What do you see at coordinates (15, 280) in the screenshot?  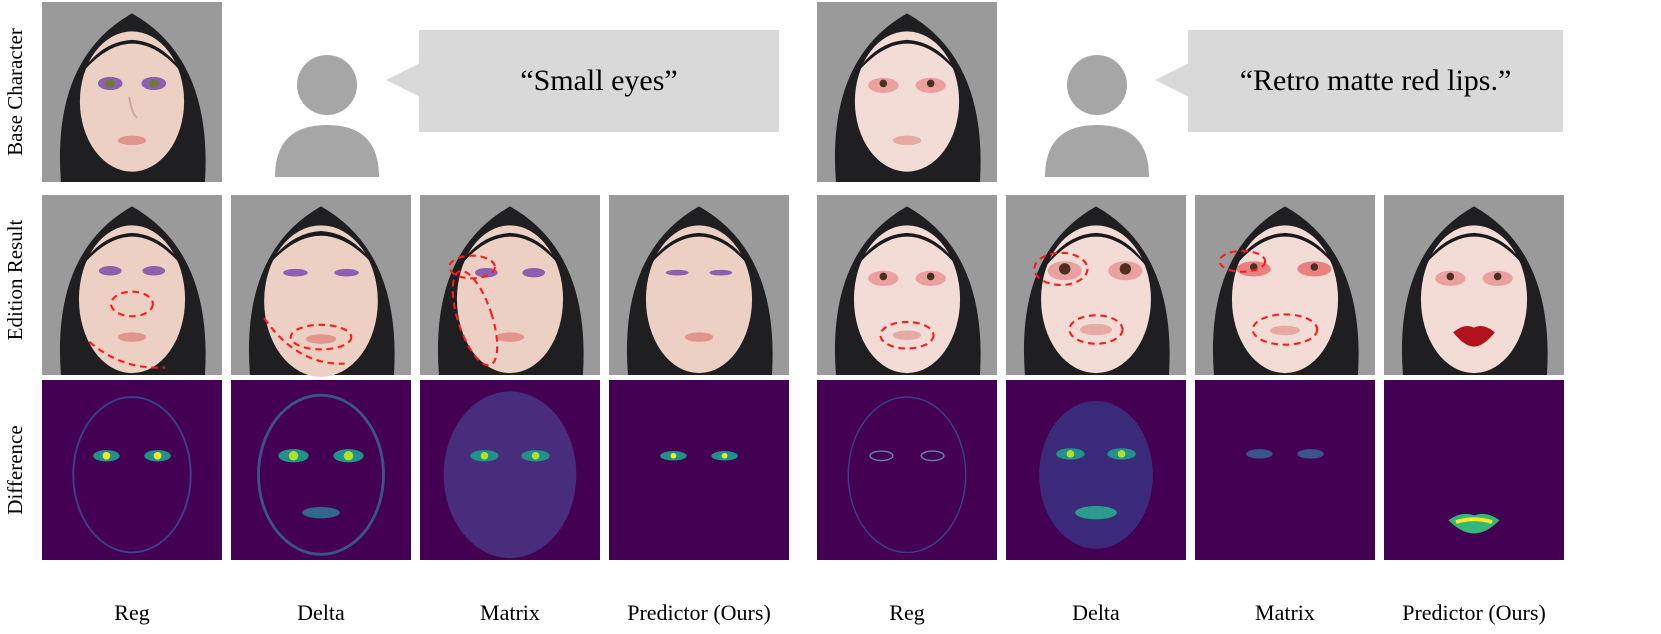 I see `row-label-edition-result: Edition Result` at bounding box center [15, 280].